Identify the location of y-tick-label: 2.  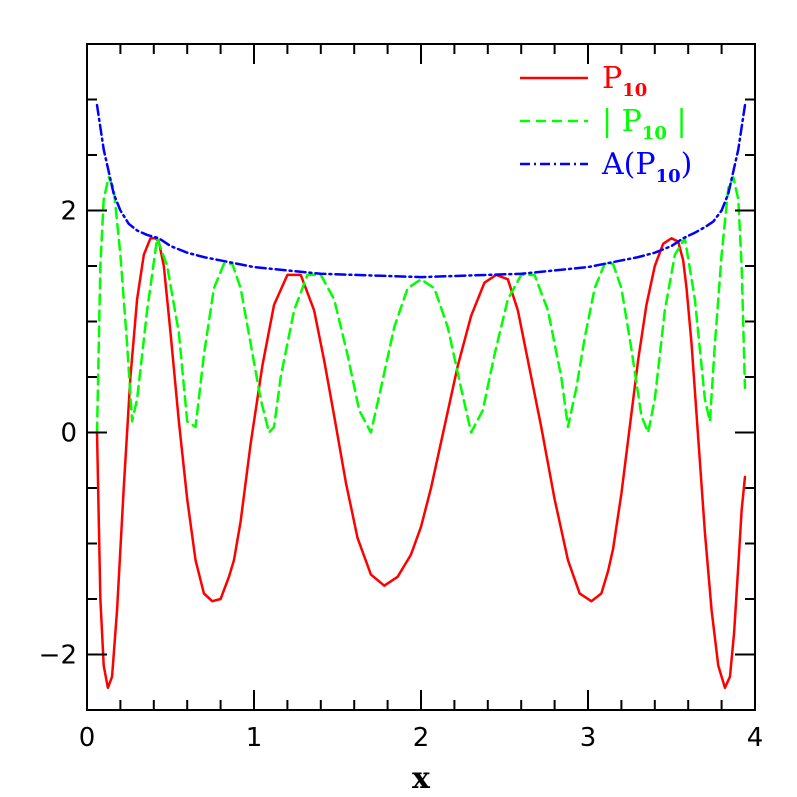
(68, 212).